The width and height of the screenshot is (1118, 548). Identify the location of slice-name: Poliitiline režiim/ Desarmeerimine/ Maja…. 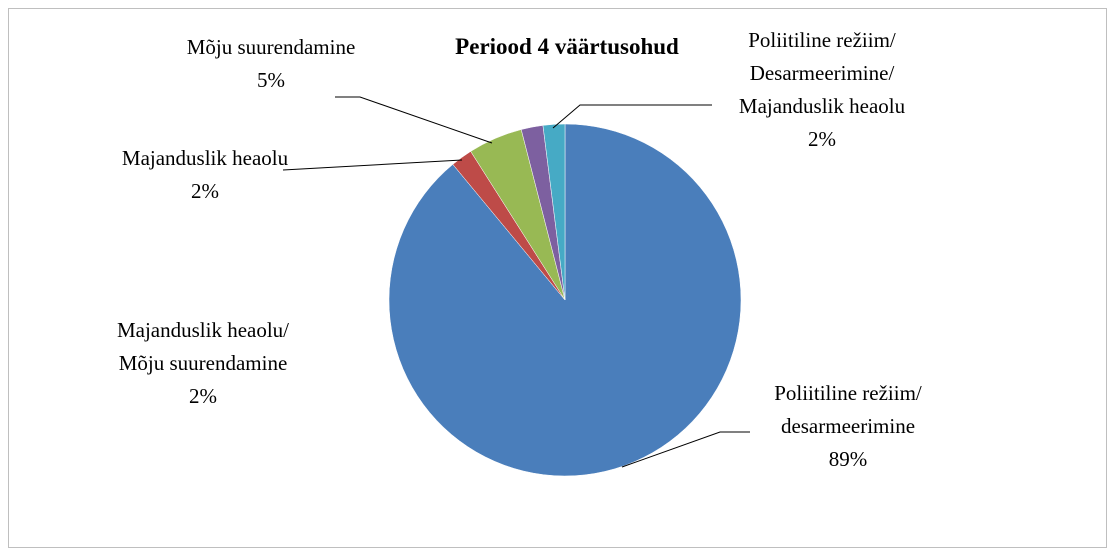
(822, 73).